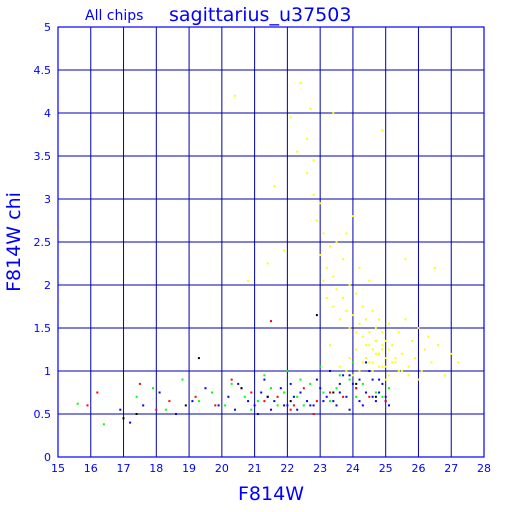  Describe the element at coordinates (14, 242) in the screenshot. I see `y-axis-label: F814W chi` at that location.